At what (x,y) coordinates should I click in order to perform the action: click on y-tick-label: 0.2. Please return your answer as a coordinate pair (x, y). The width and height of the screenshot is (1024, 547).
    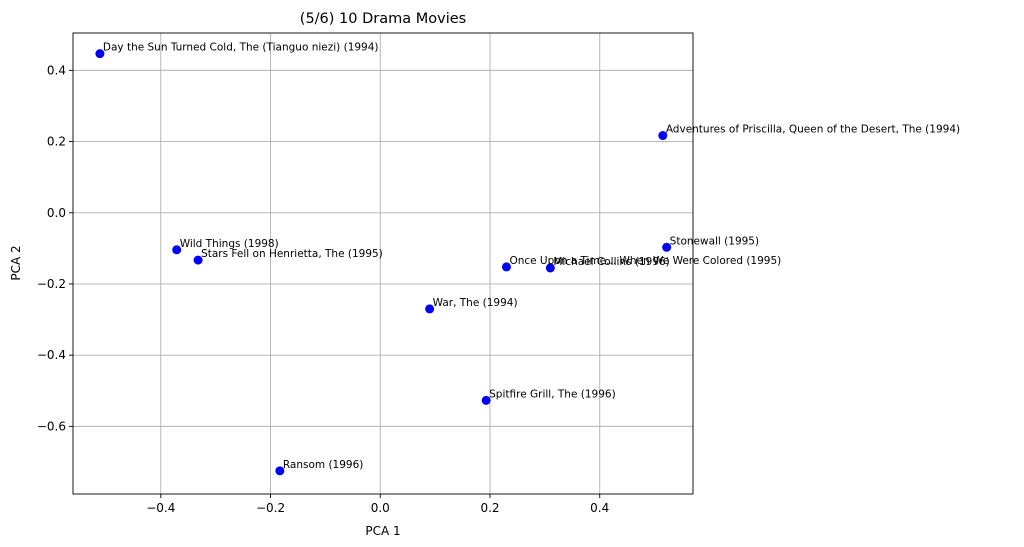
    Looking at the image, I should click on (56, 142).